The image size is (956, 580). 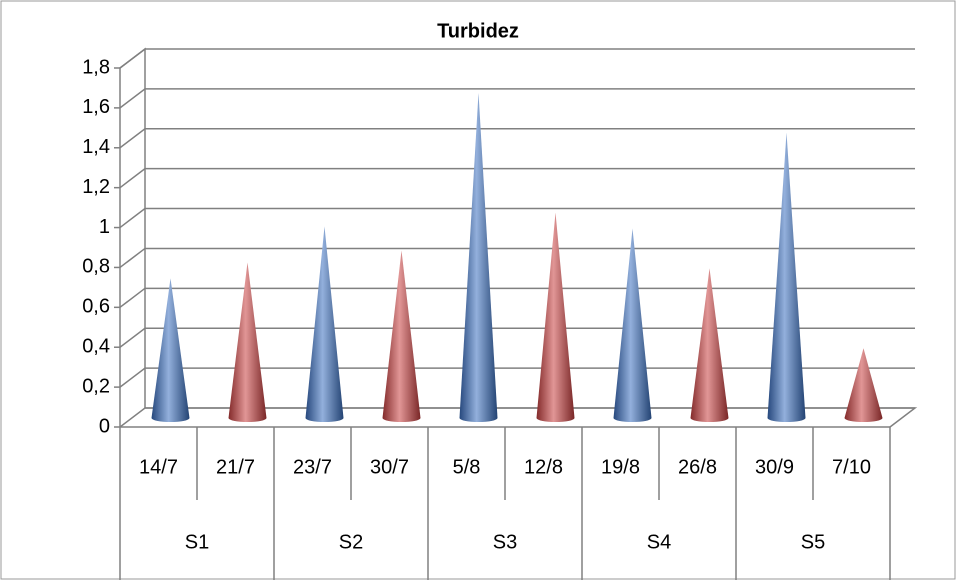 What do you see at coordinates (96, 67) in the screenshot?
I see `y-tick-label: 1,8` at bounding box center [96, 67].